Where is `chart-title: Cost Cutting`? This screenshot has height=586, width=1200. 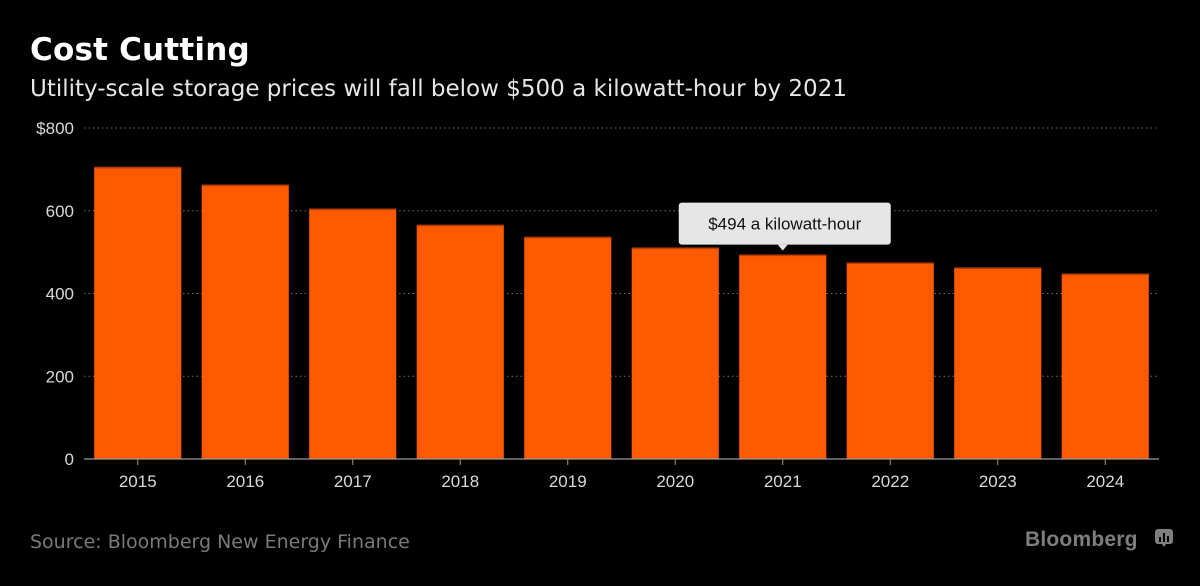
chart-title: Cost Cutting is located at coordinates (140, 50).